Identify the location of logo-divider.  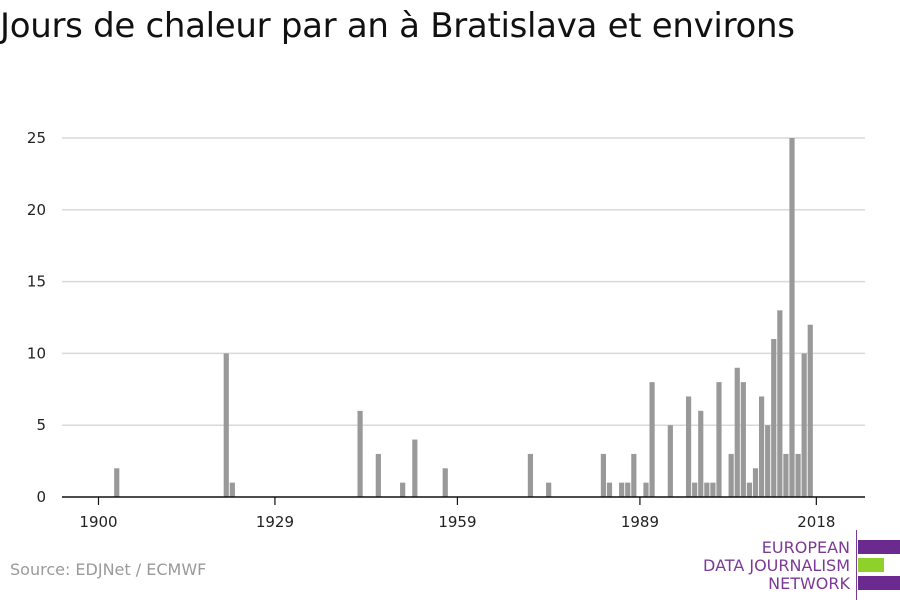
(856, 565).